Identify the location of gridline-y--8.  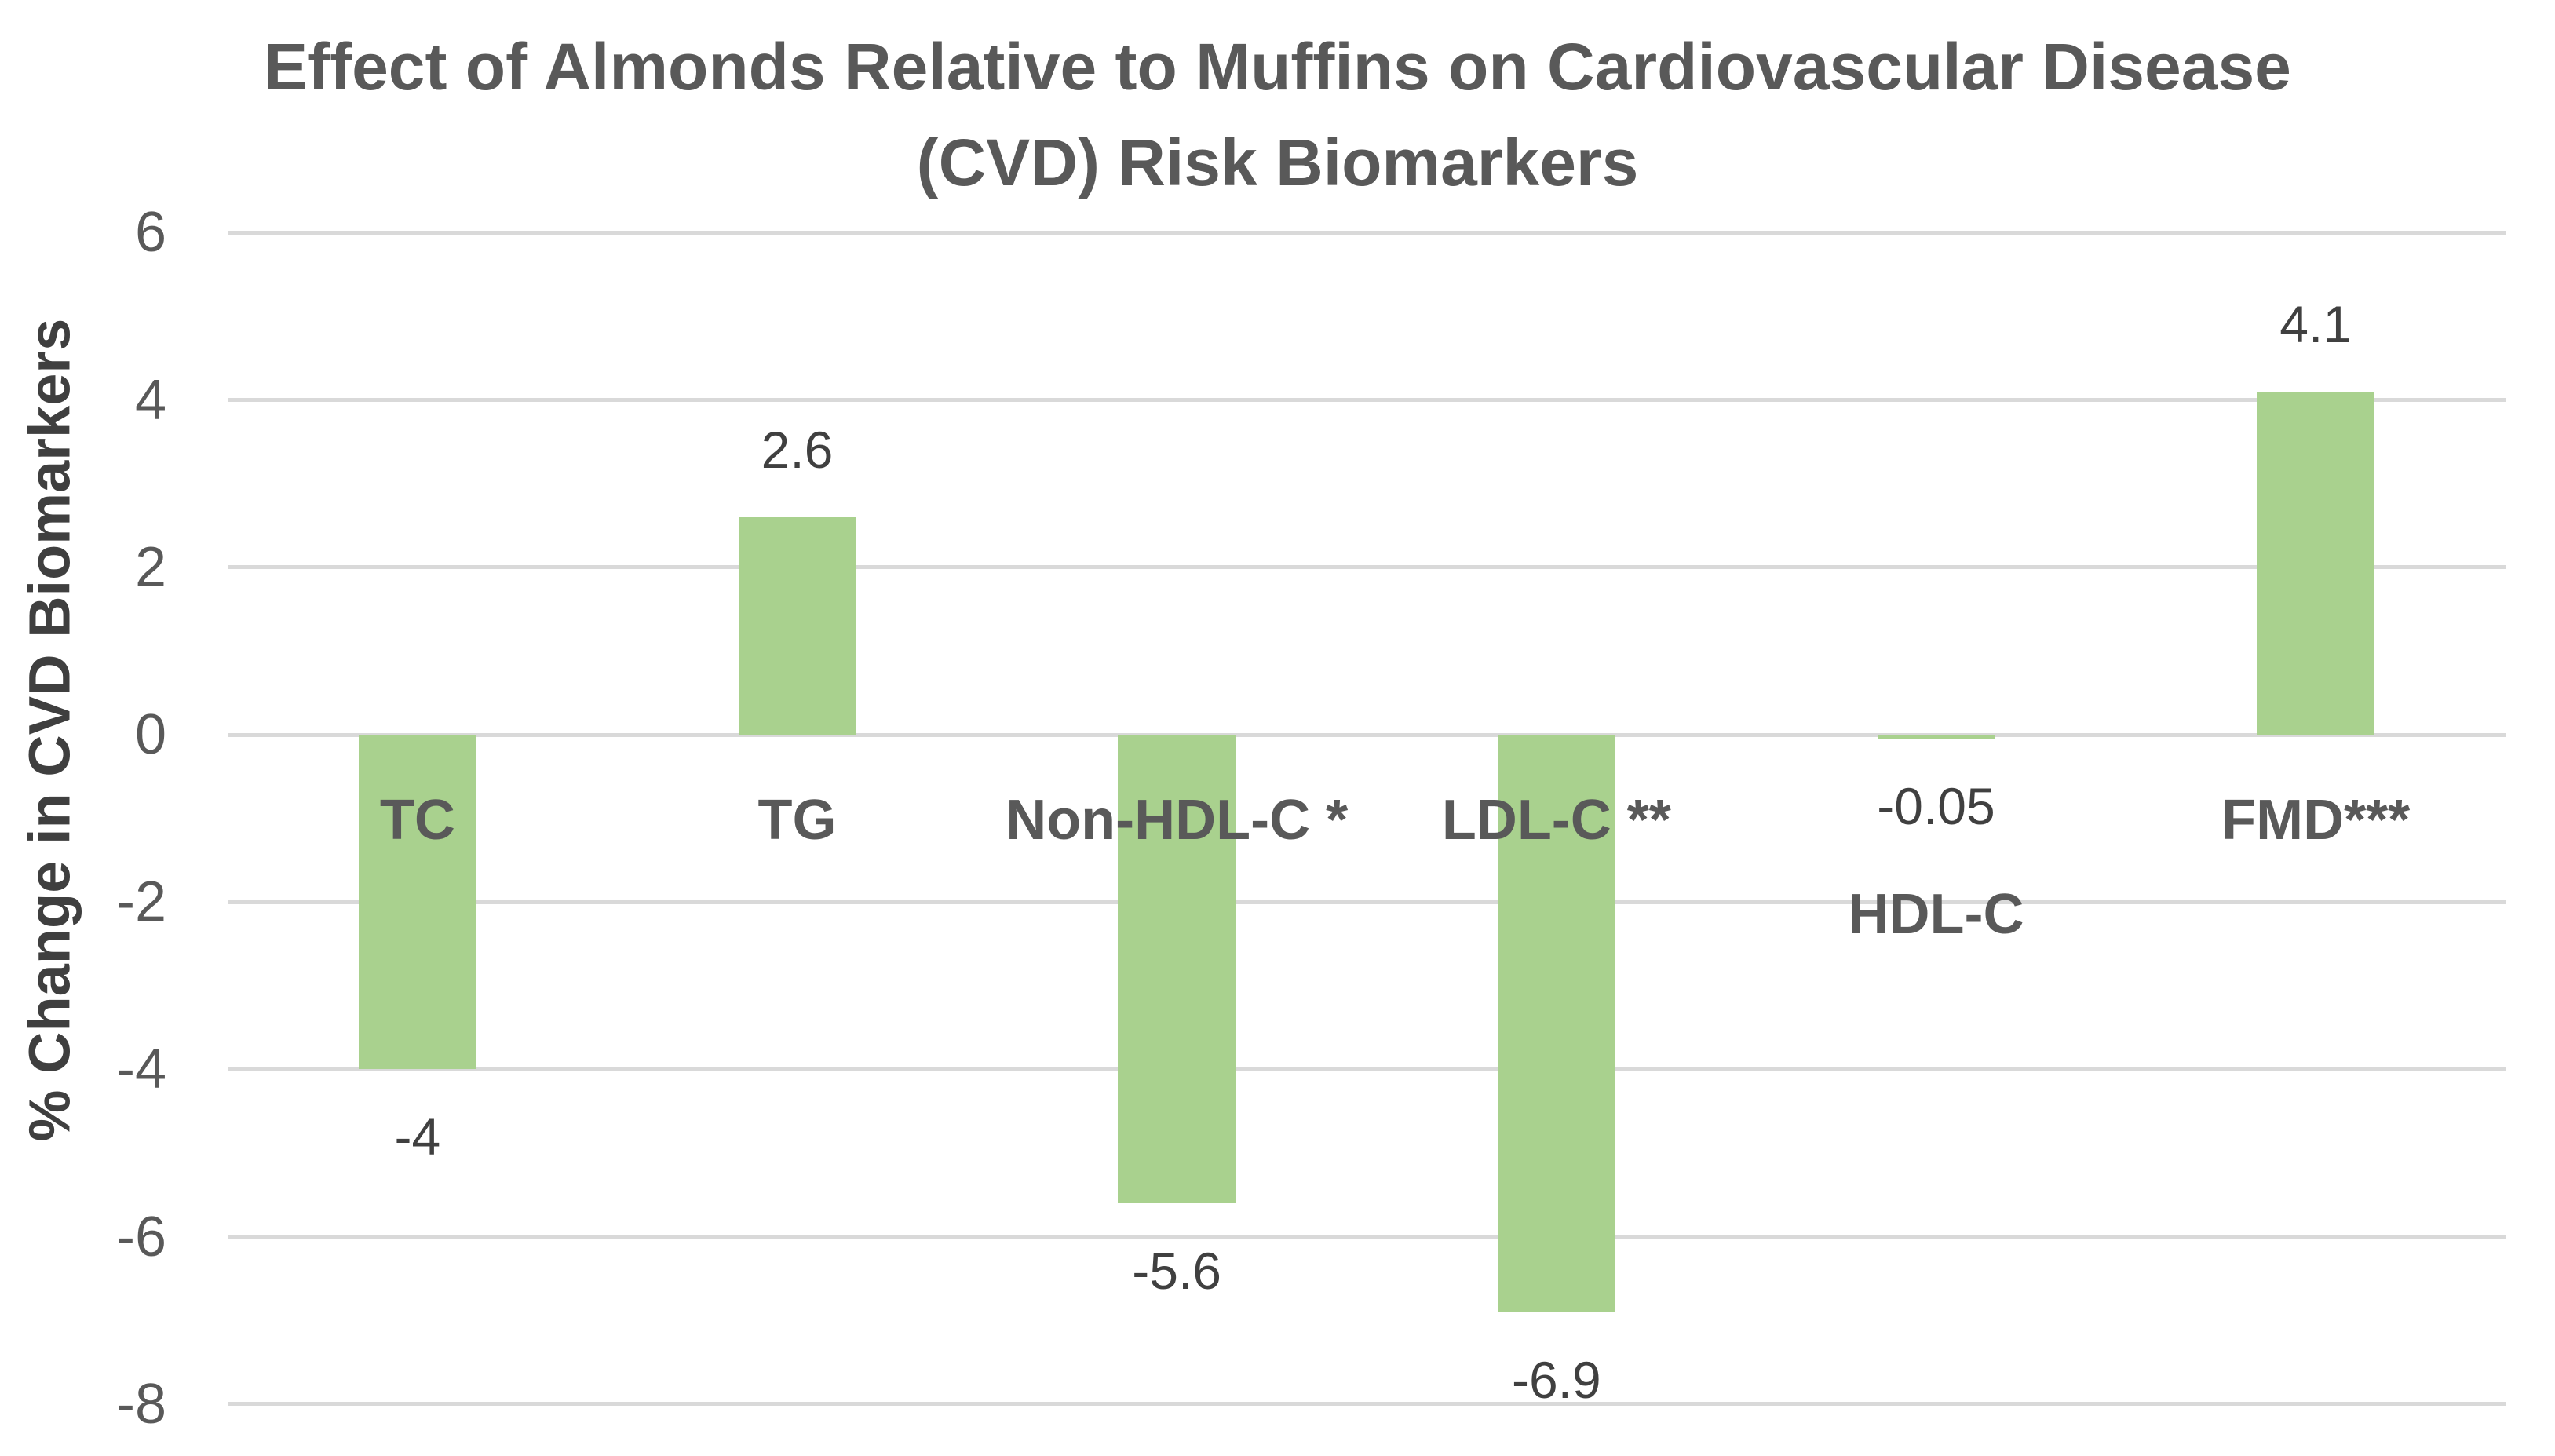
(1367, 1404).